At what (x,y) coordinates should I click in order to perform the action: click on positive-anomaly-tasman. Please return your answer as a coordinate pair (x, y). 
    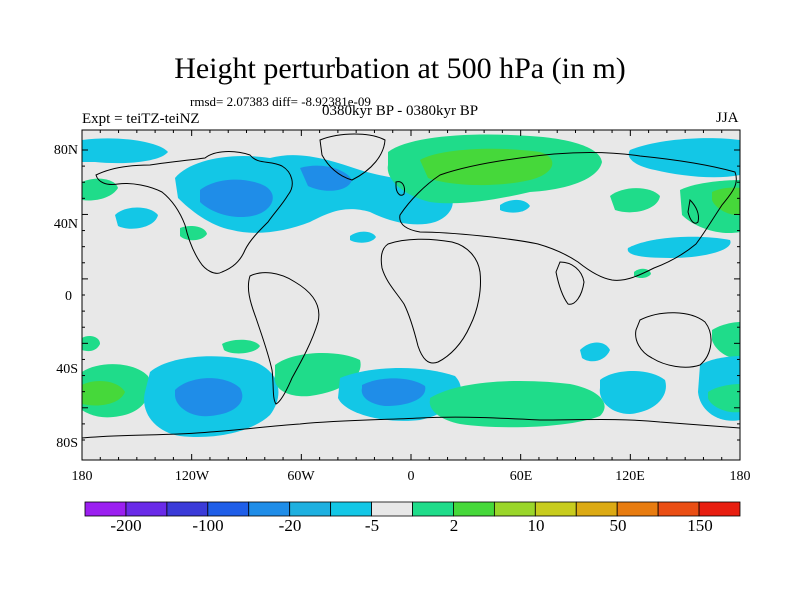
    Looking at the image, I should click on (726, 340).